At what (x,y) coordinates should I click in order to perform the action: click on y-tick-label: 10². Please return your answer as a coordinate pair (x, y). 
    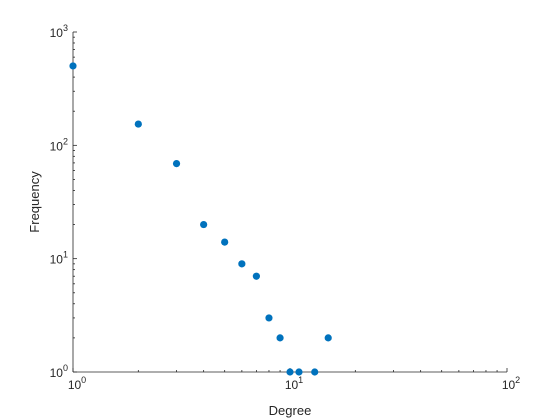
    Looking at the image, I should click on (59, 144).